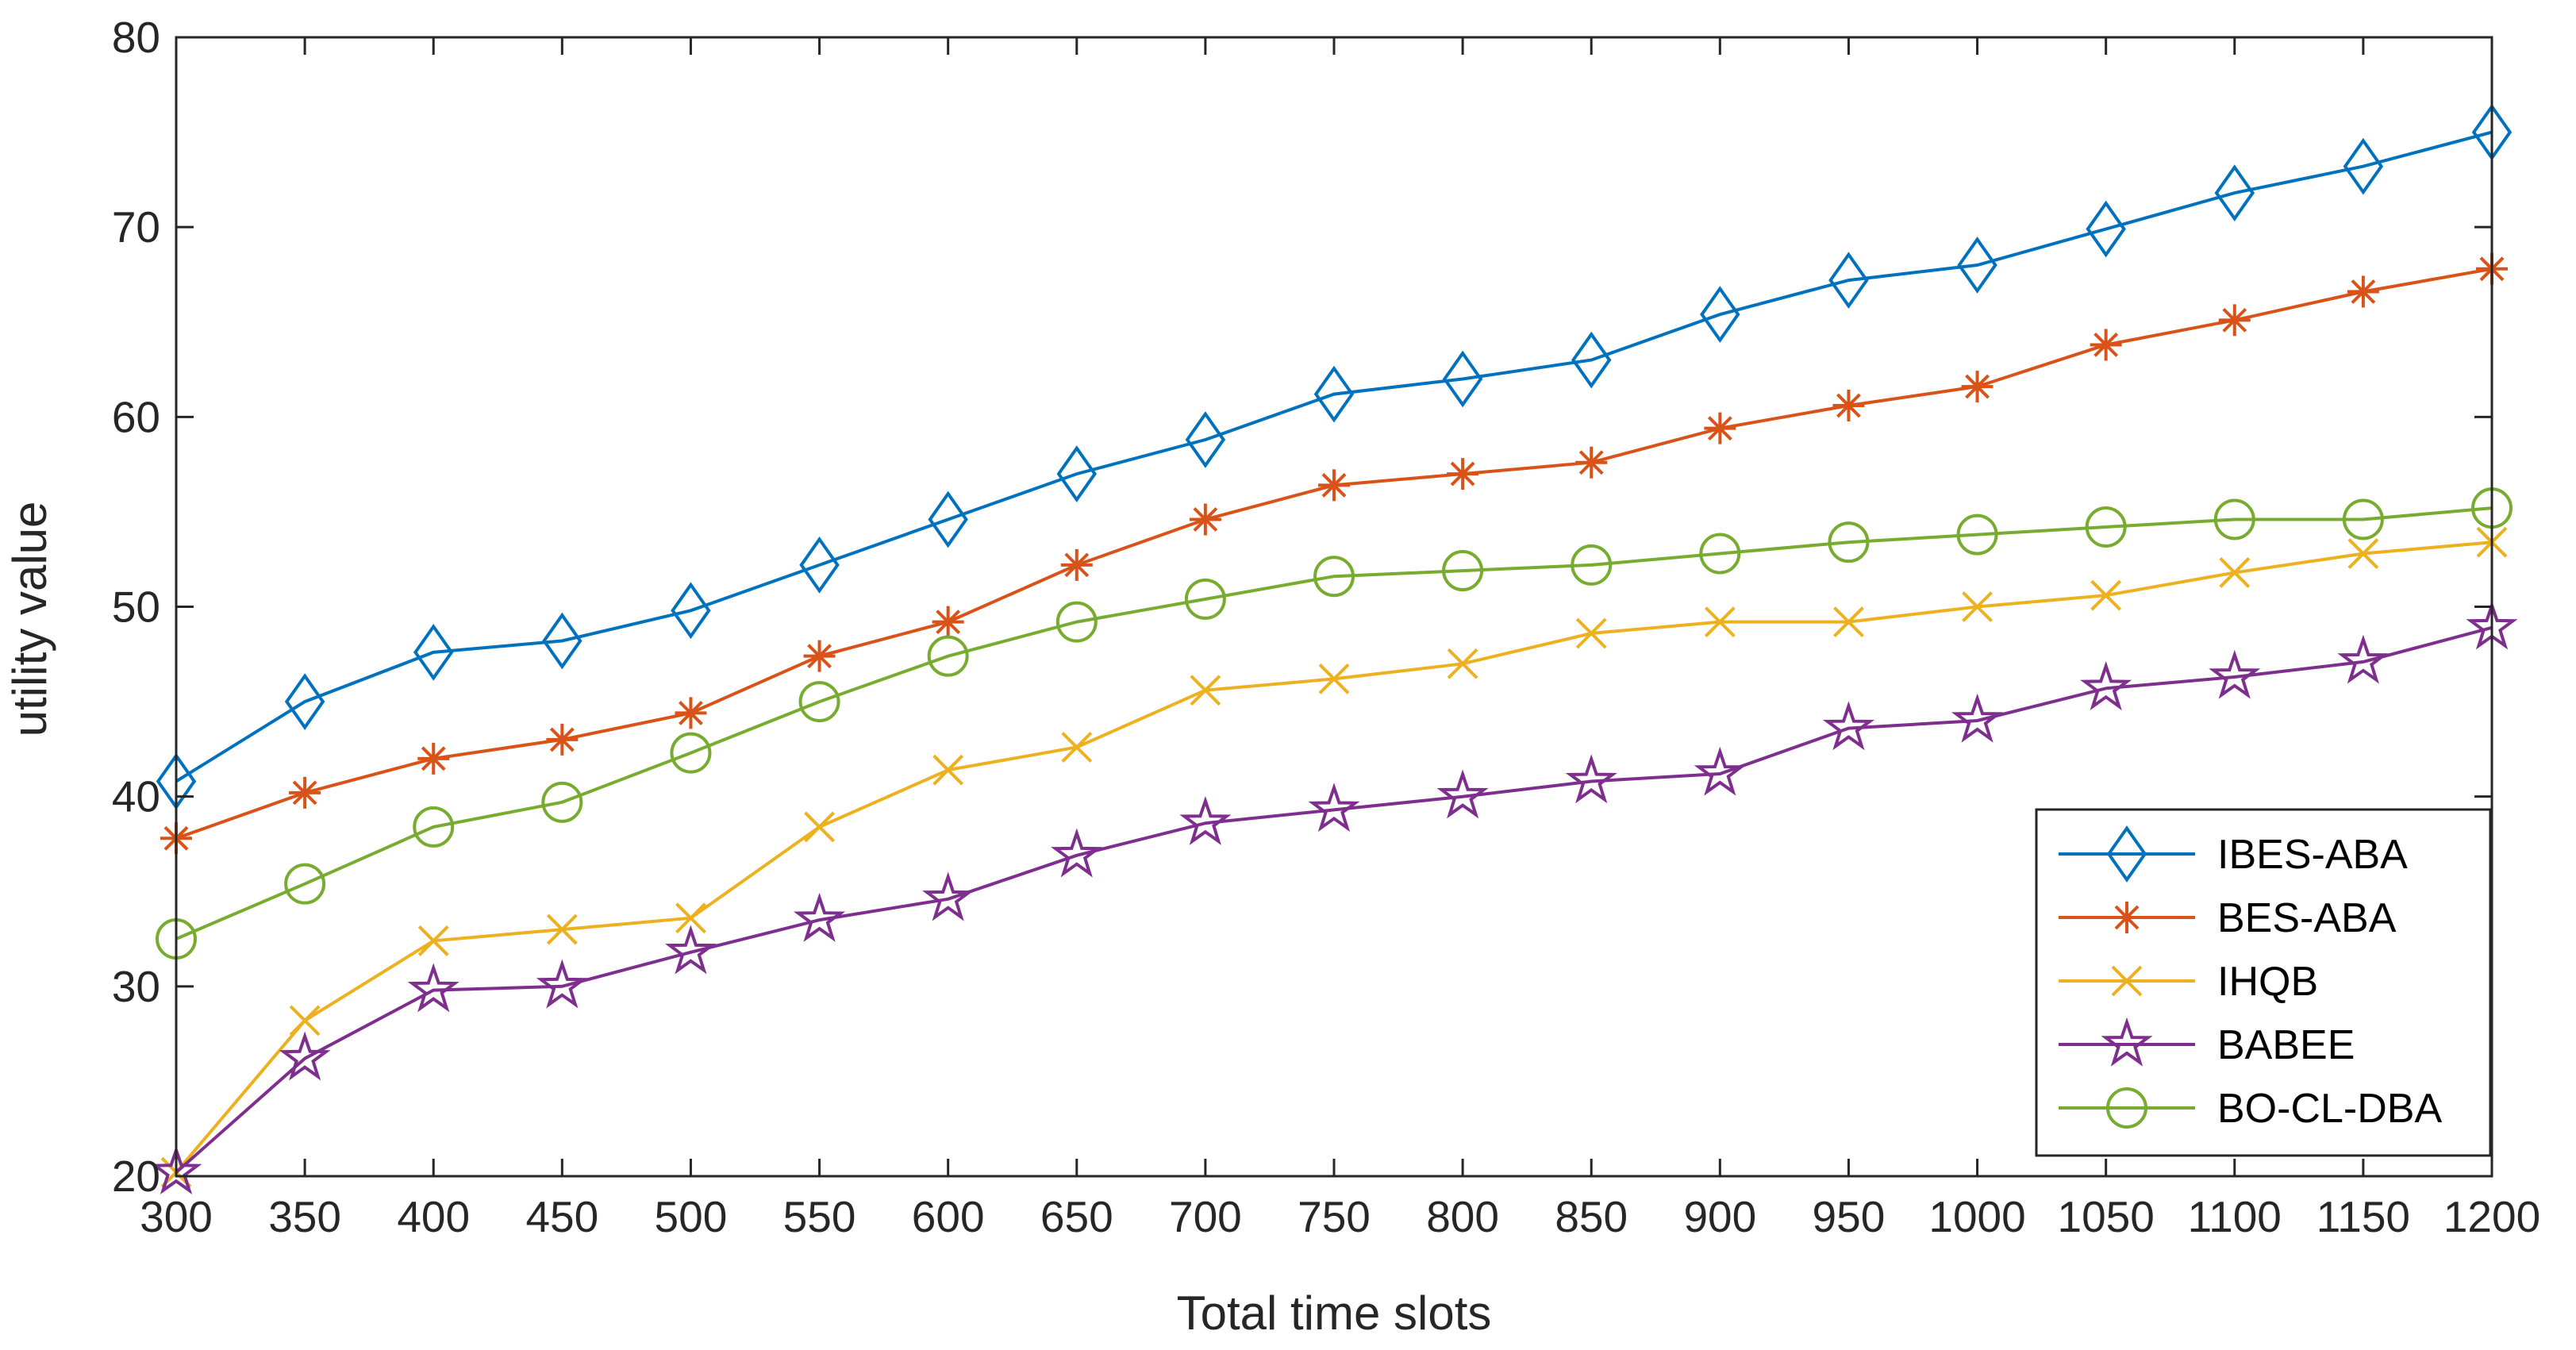 The width and height of the screenshot is (2576, 1350). I want to click on y-tick-label: 70, so click(136, 227).